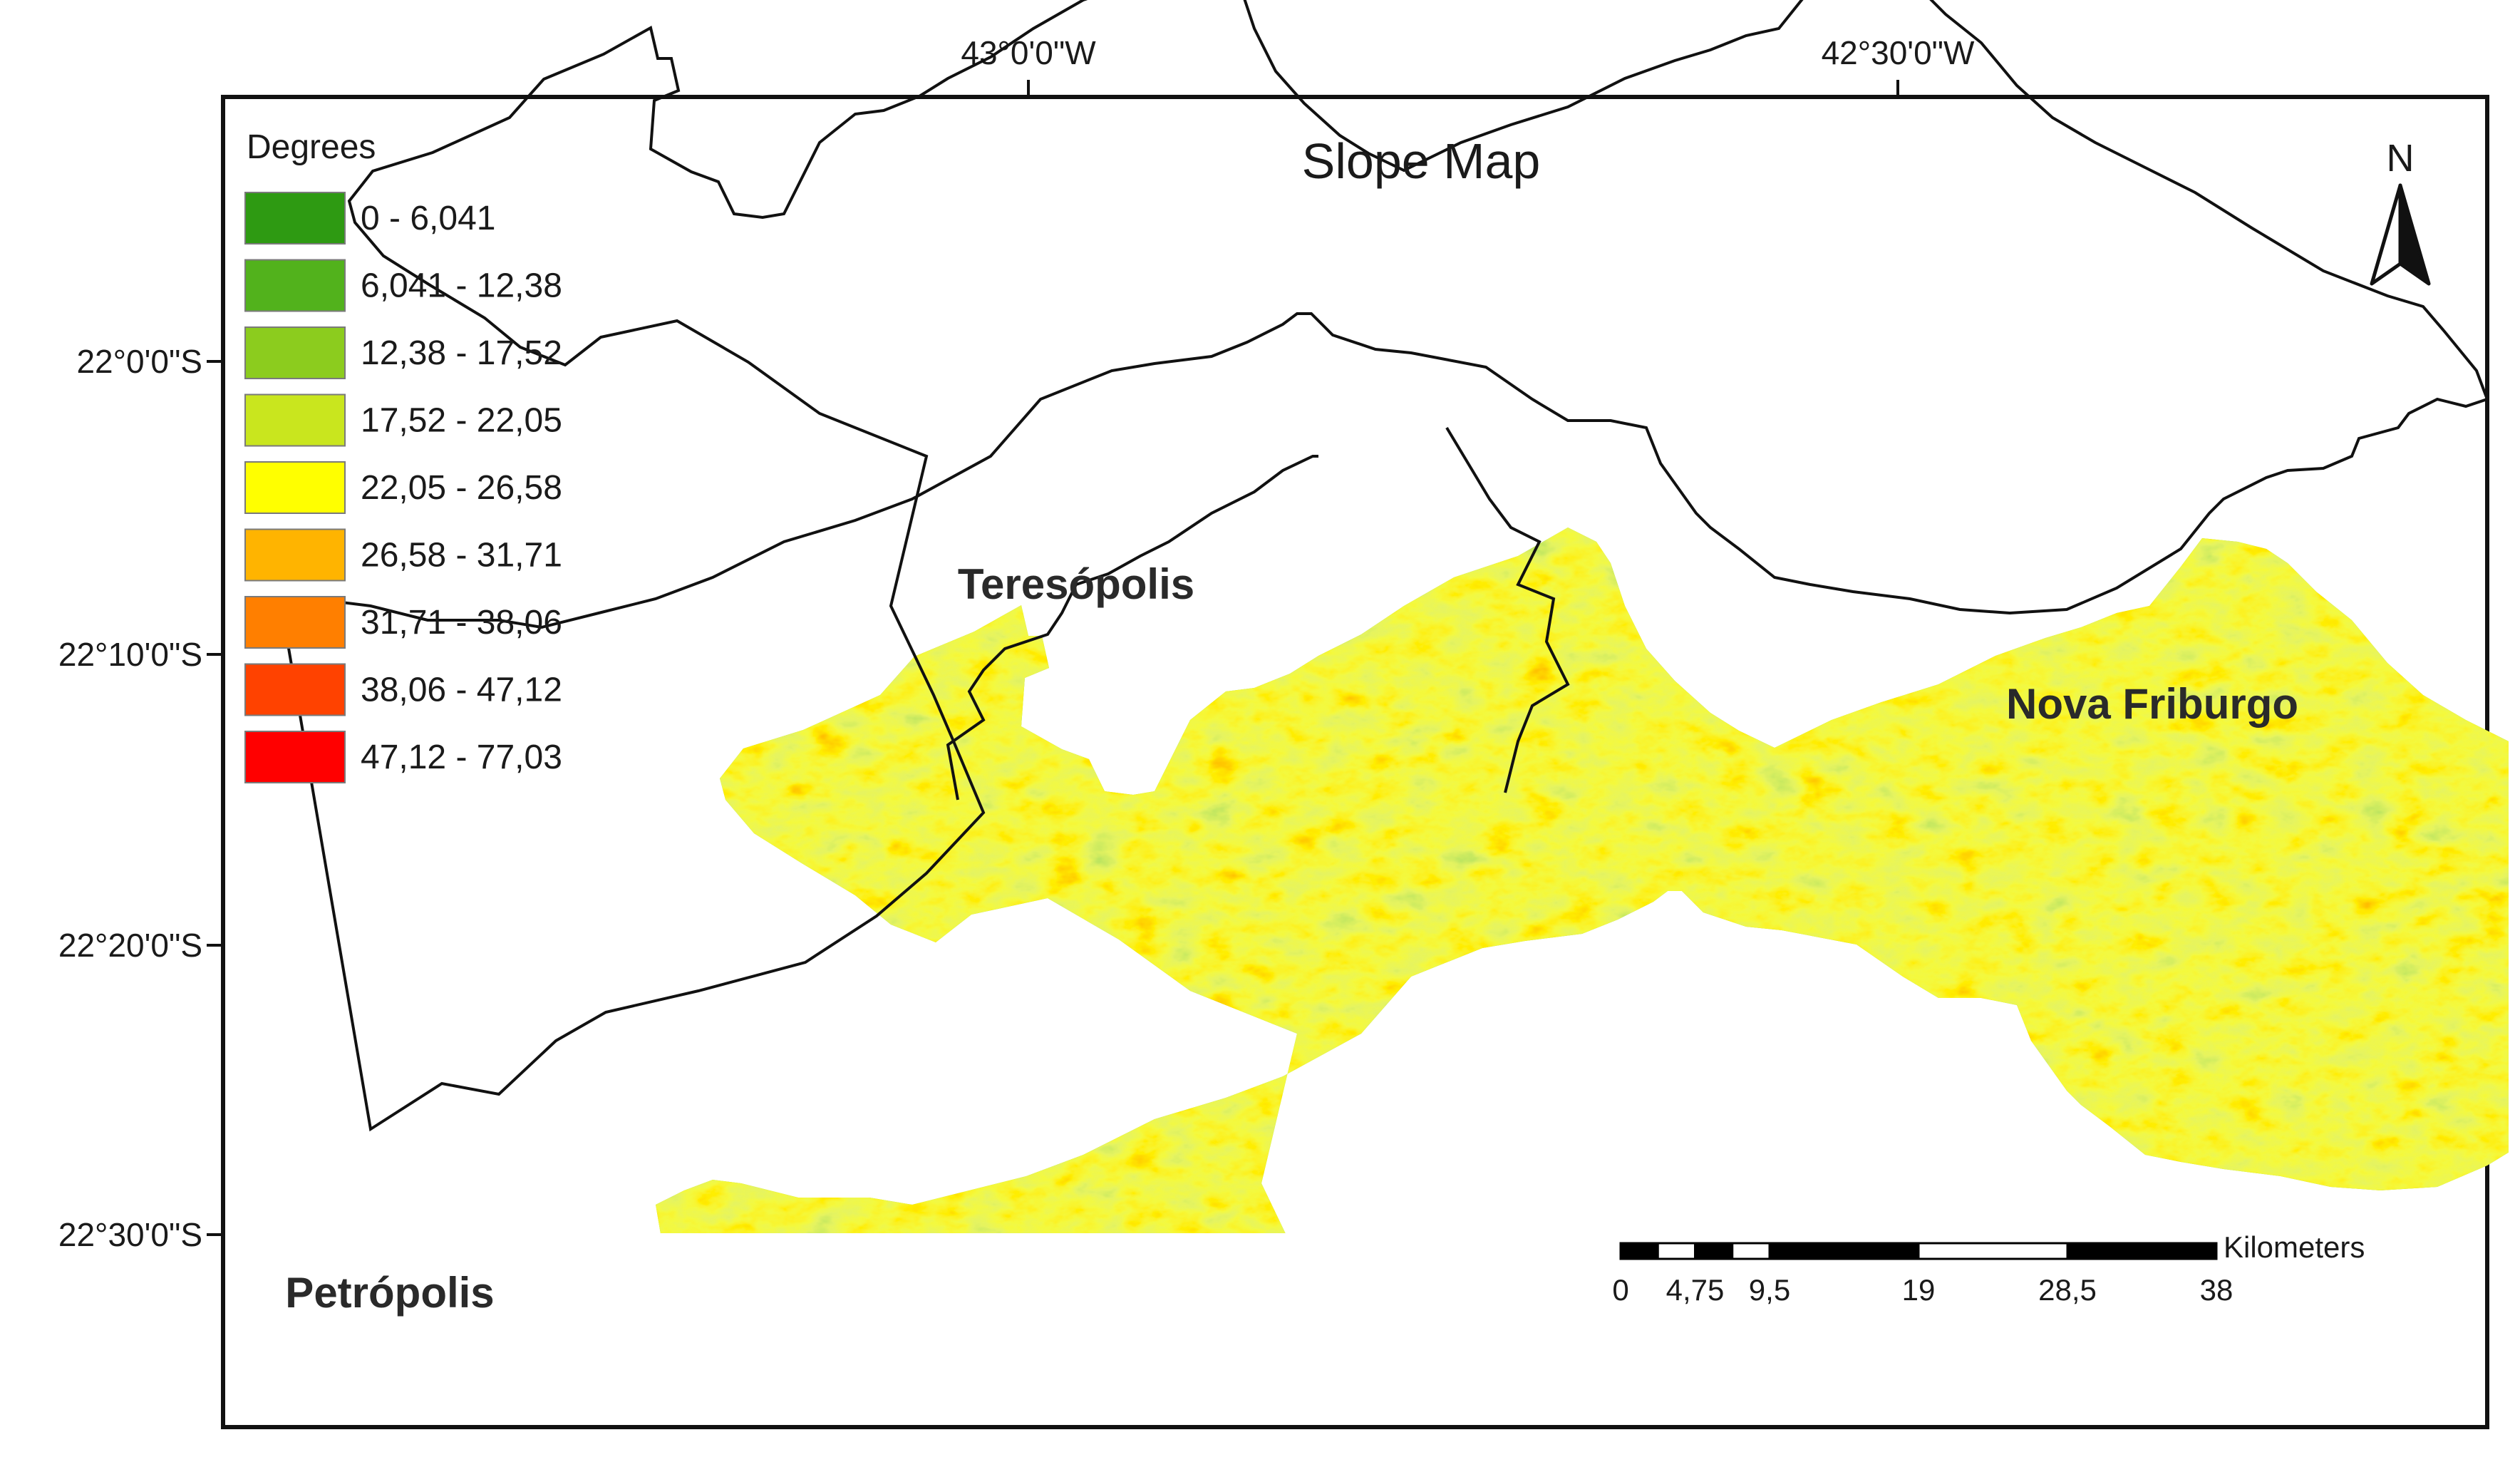 Image resolution: width=2520 pixels, height=1477 pixels. I want to click on legend-label: 47,12 - 77,03, so click(461, 757).